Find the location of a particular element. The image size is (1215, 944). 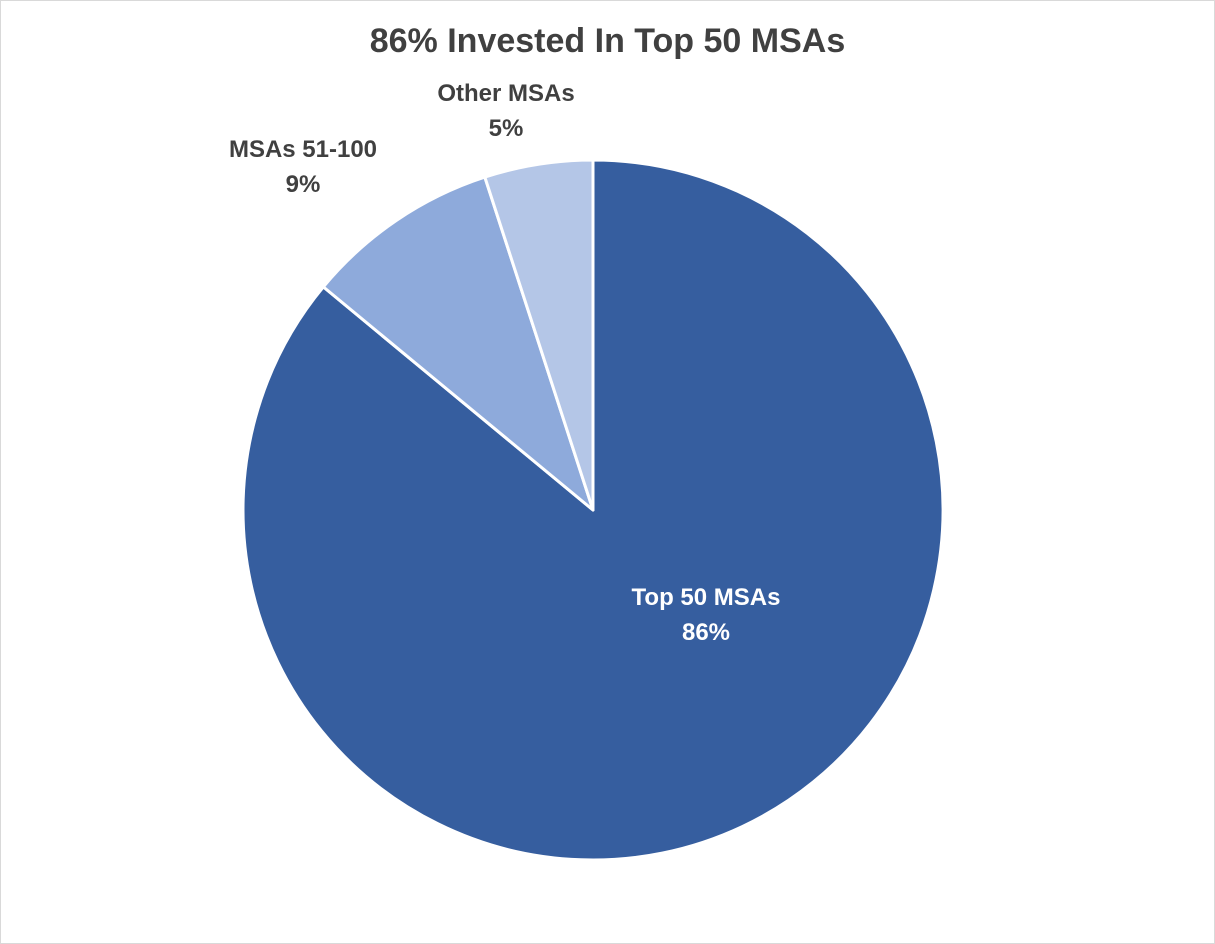

slice-label: Top 50 MSAs is located at coordinates (706, 597).